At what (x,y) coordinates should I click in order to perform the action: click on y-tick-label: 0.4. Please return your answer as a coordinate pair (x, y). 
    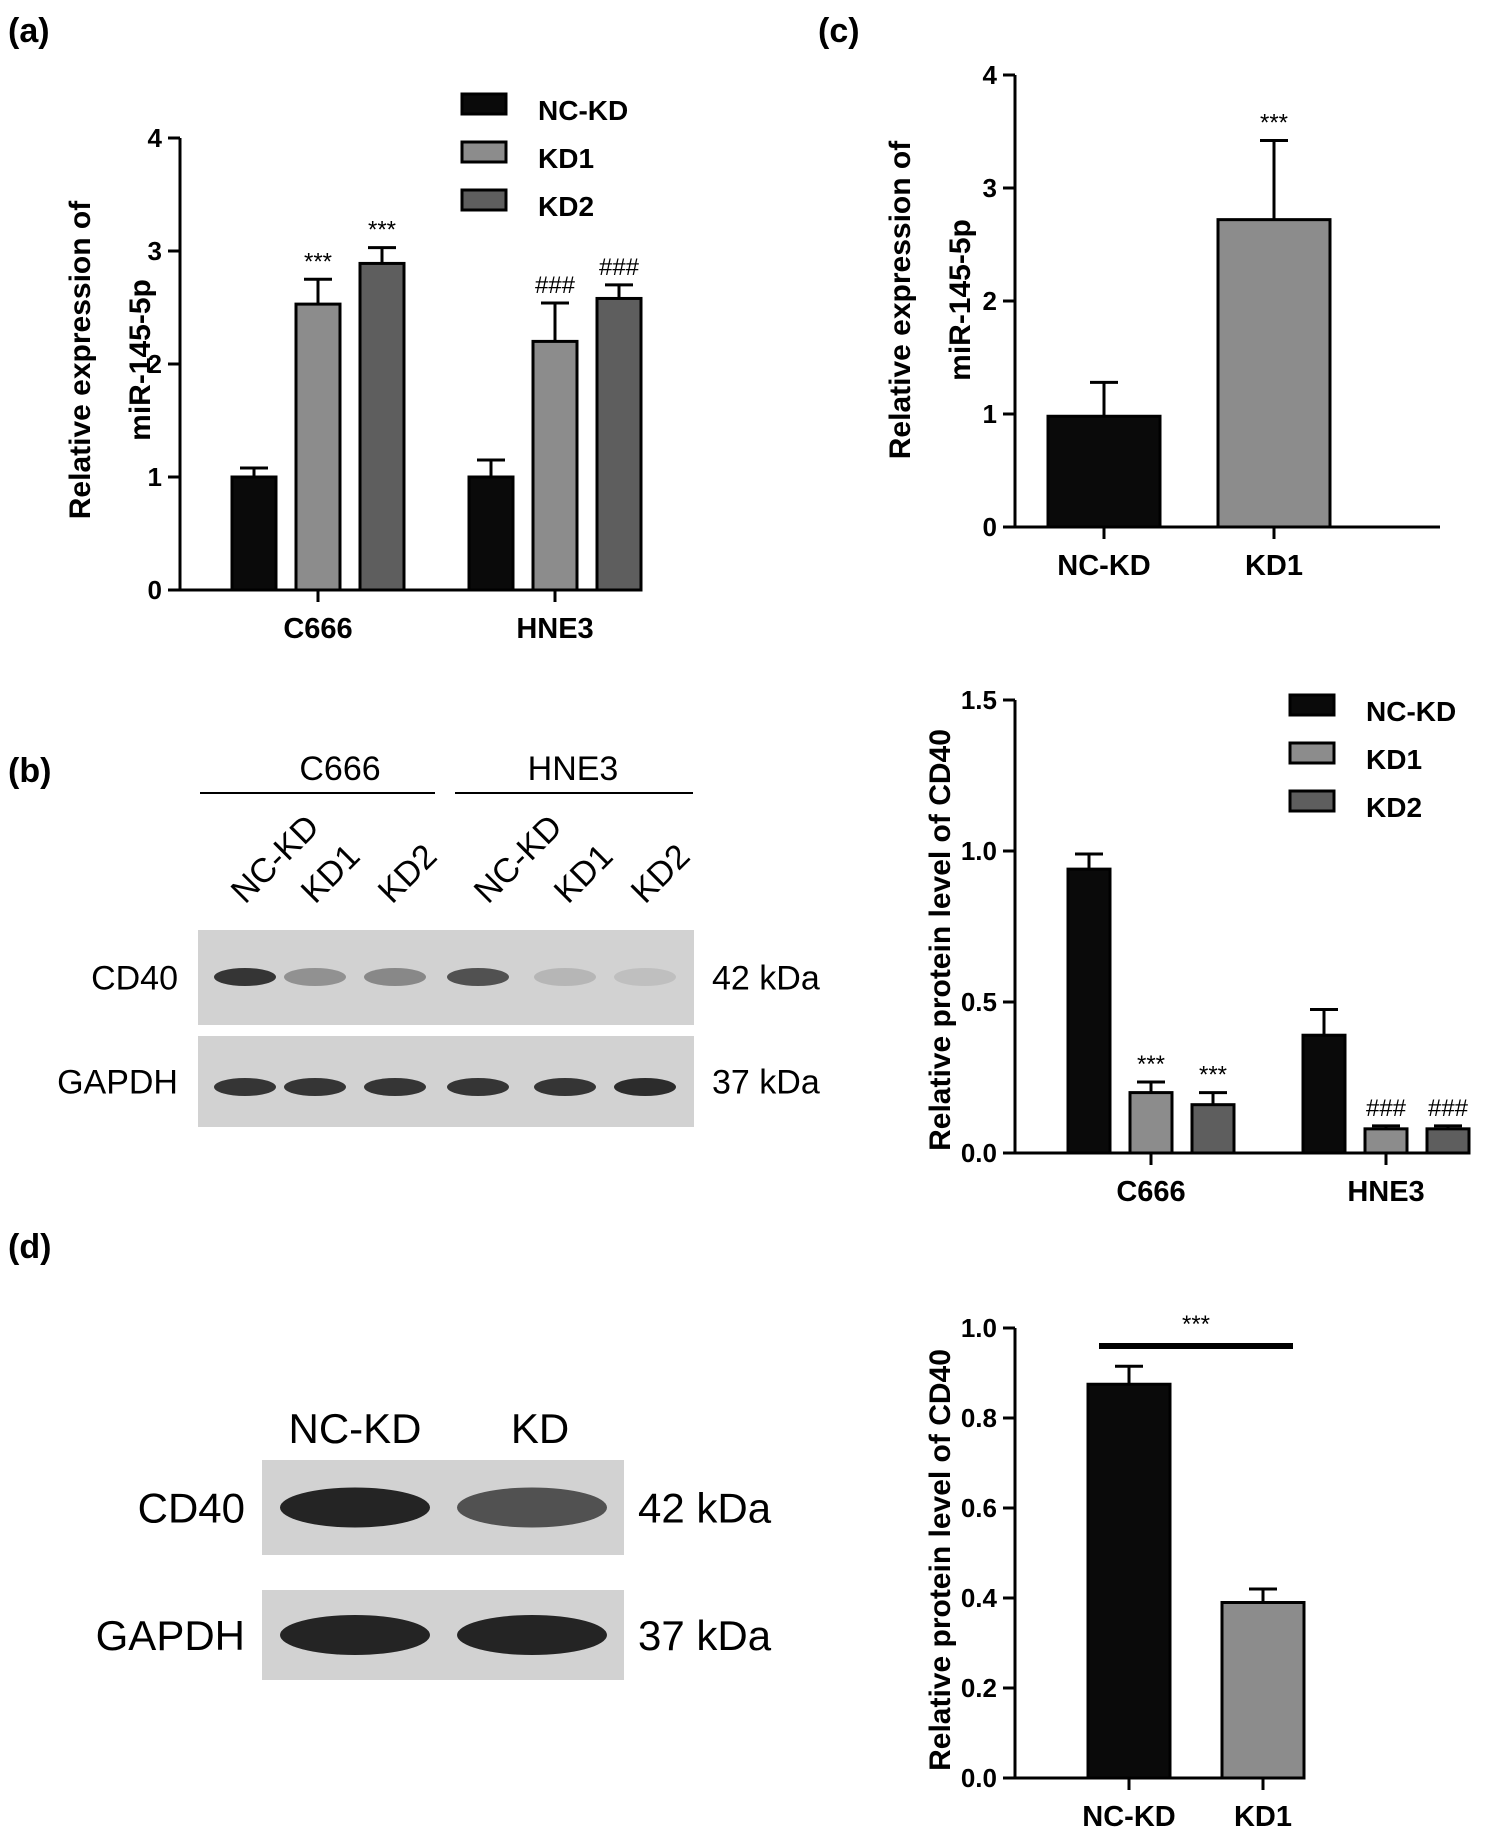
    Looking at the image, I should click on (979, 1598).